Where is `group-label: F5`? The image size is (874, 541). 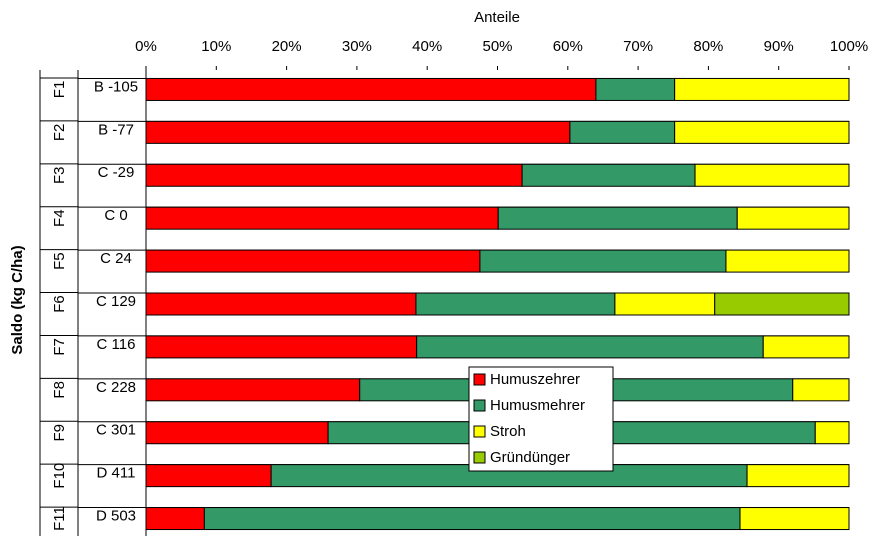 group-label: F5 is located at coordinates (59, 261).